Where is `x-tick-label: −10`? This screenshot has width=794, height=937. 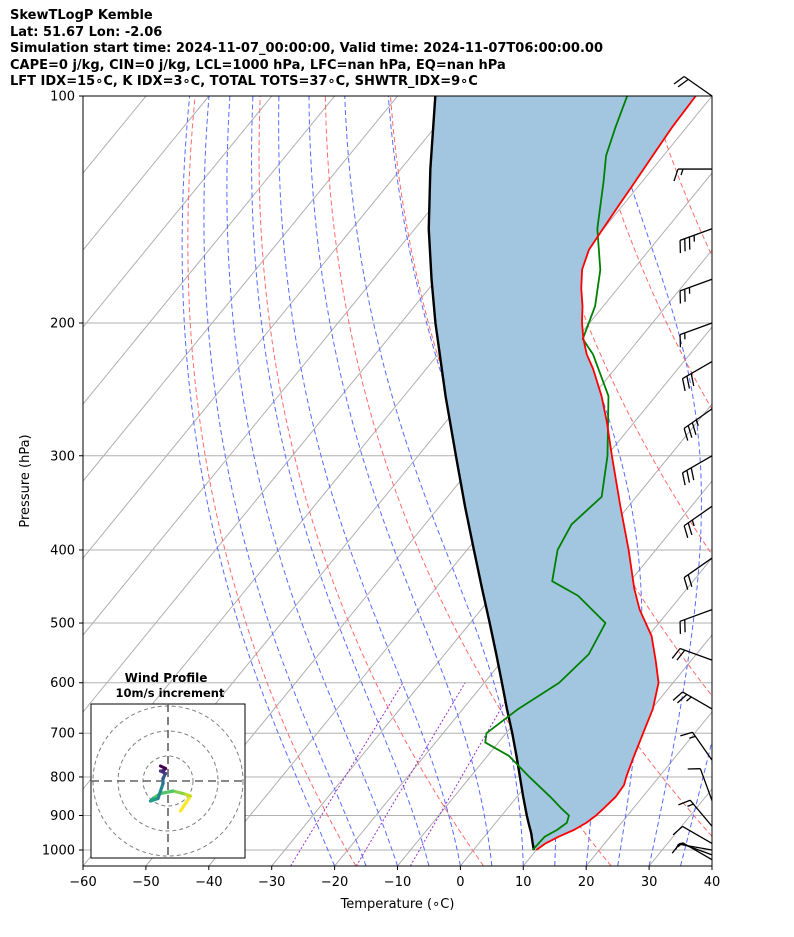 x-tick-label: −10 is located at coordinates (397, 882).